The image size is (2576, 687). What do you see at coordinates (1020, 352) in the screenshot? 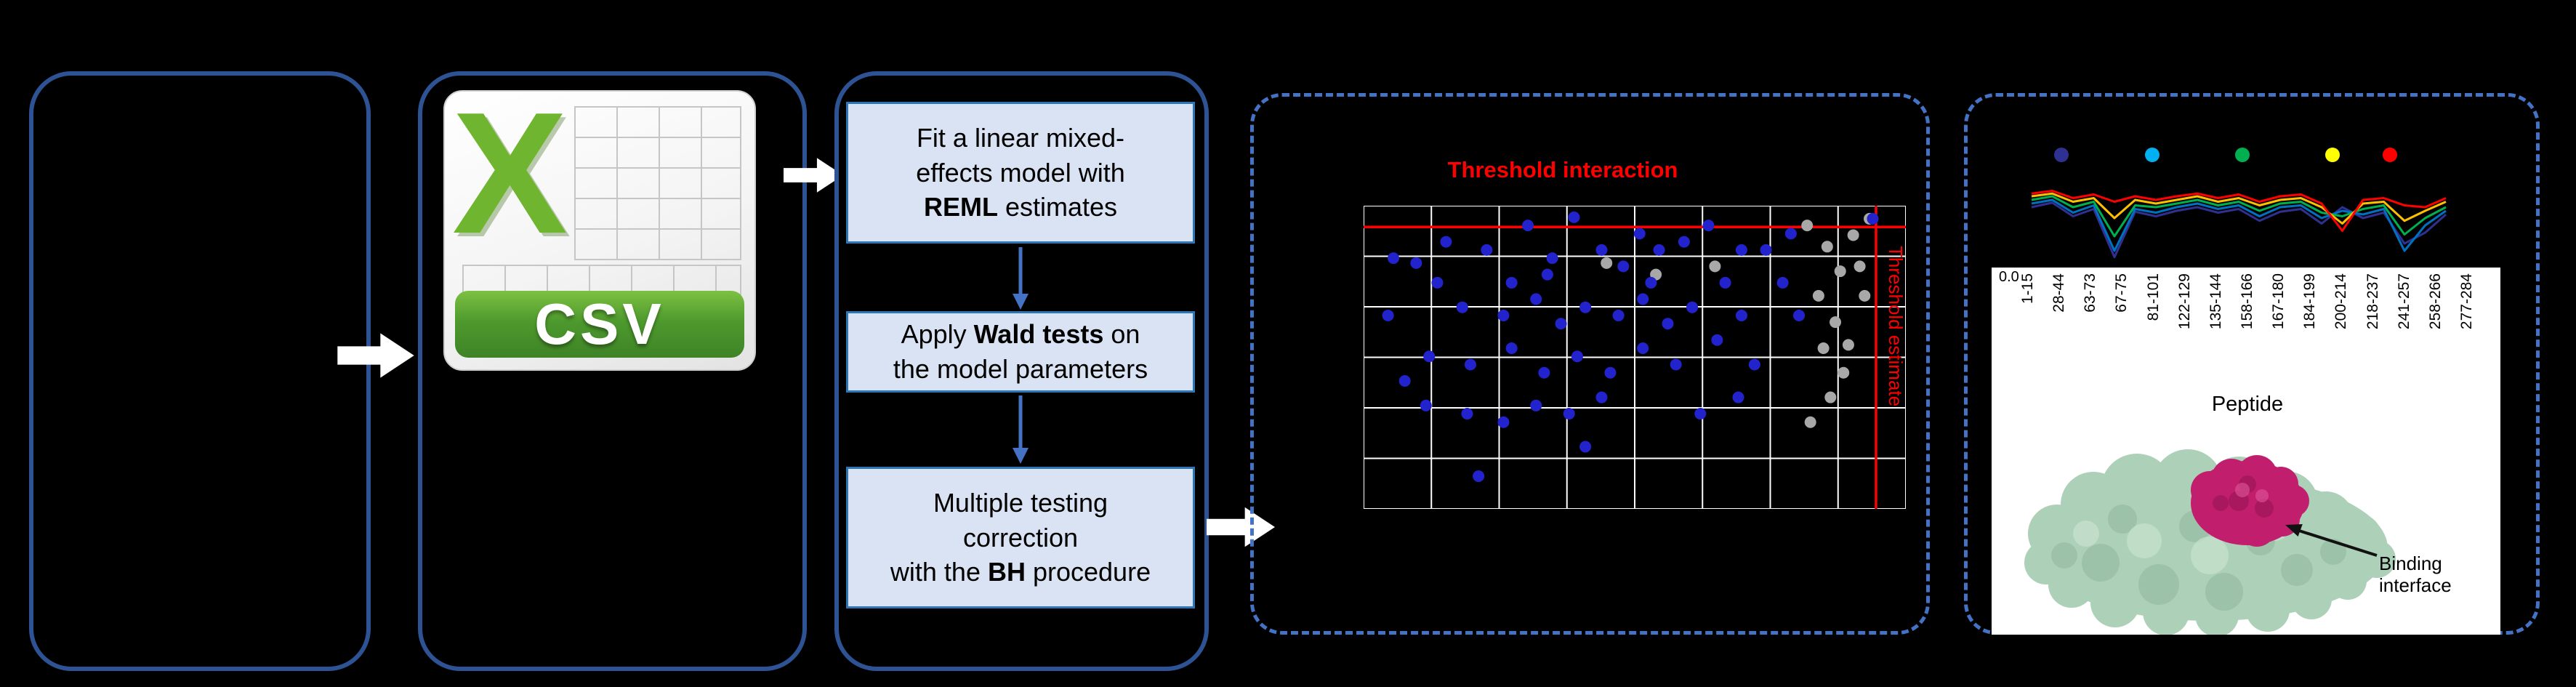
I see `step-wald-tests: Apply Wald tests on the model parameters` at bounding box center [1020, 352].